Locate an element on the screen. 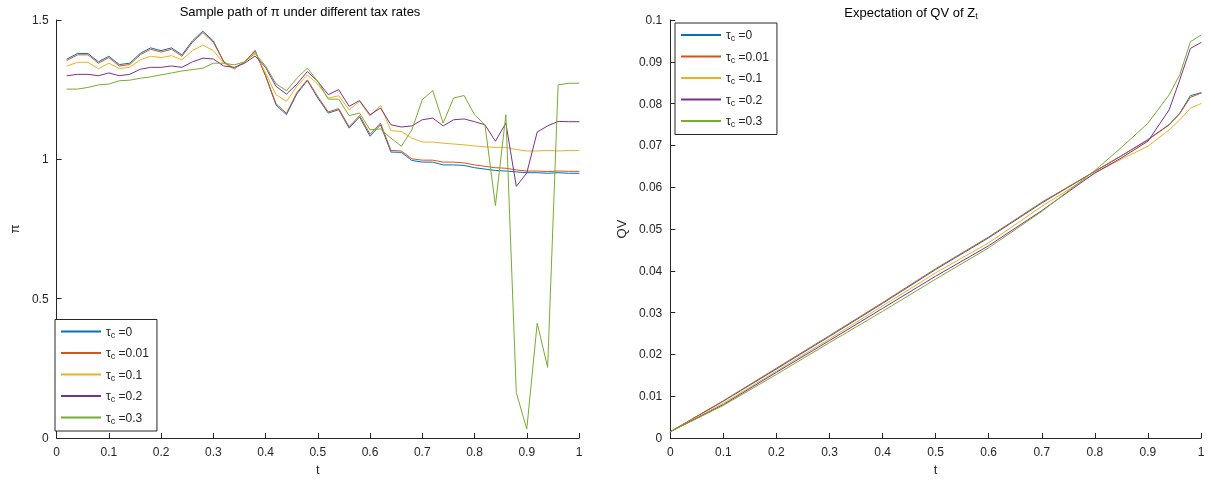 This screenshot has height=481, width=1215. y-tick-label: 0.5 is located at coordinates (40, 298).